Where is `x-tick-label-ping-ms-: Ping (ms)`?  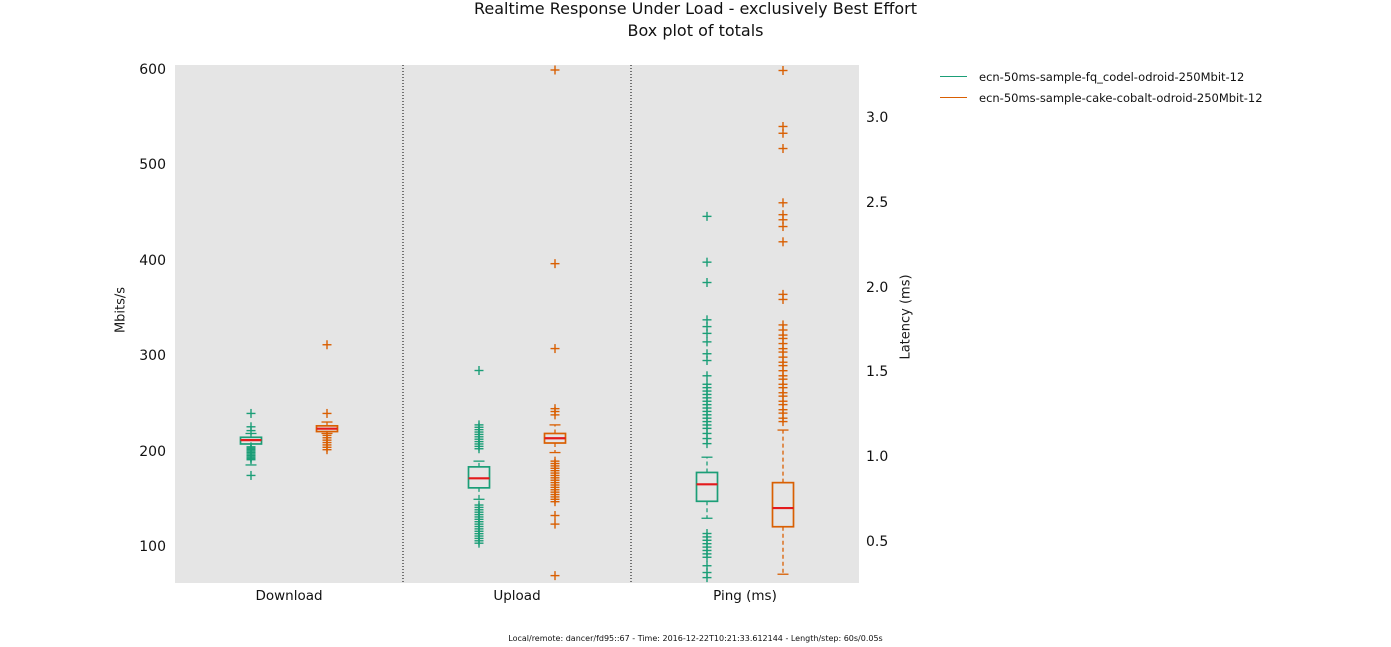 x-tick-label-ping-ms-: Ping (ms) is located at coordinates (745, 596).